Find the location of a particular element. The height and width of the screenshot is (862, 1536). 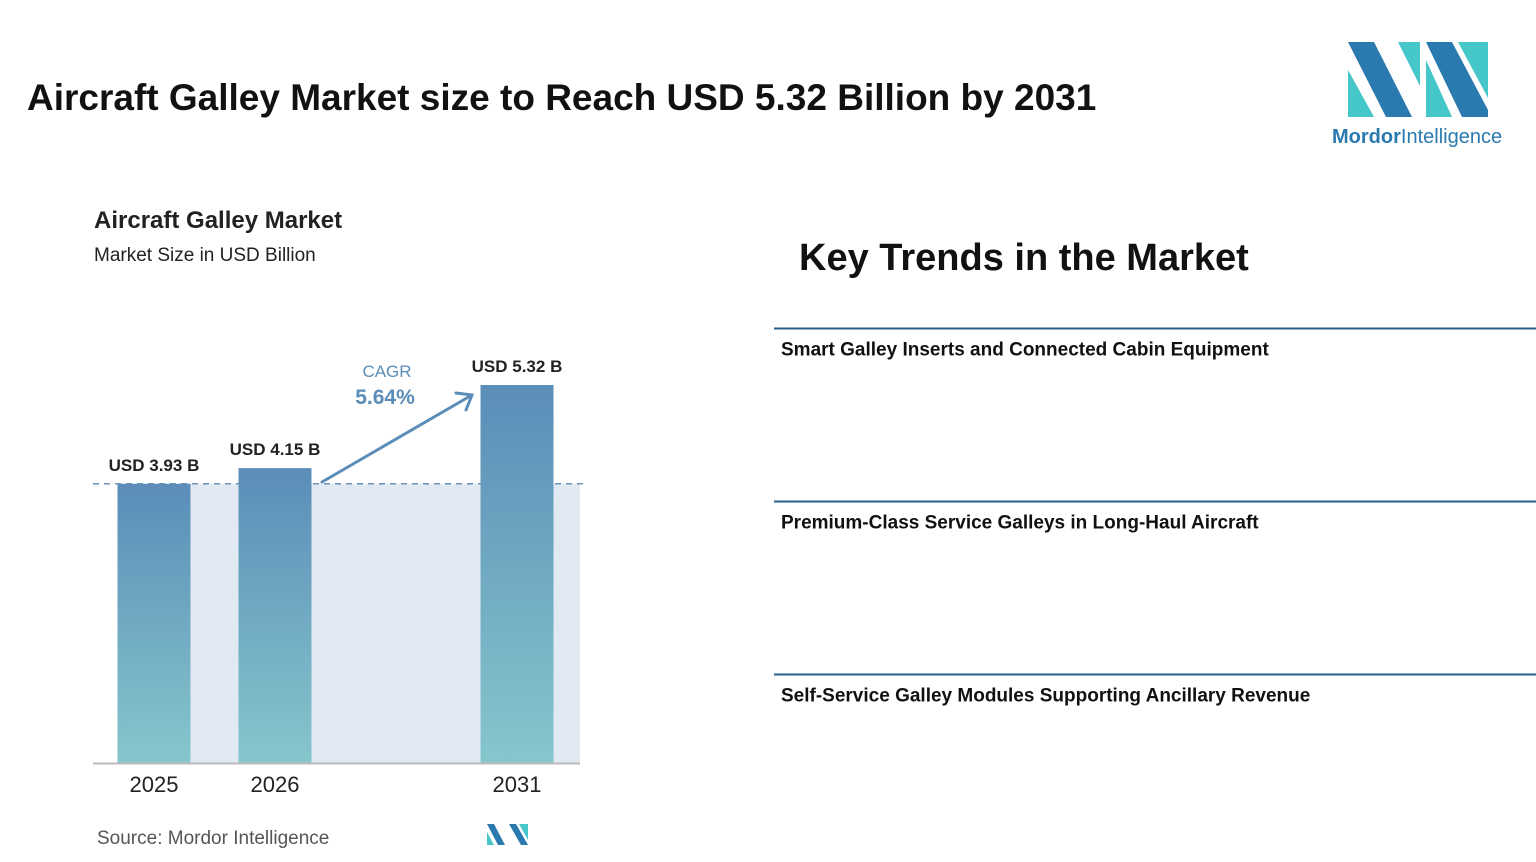

logo-suffix: Intelligence is located at coordinates (1451, 137).